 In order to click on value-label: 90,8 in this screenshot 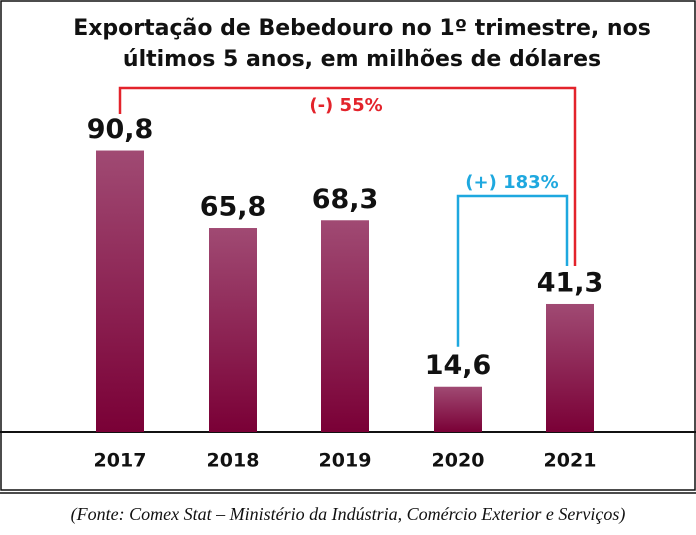, I will do `click(120, 129)`.